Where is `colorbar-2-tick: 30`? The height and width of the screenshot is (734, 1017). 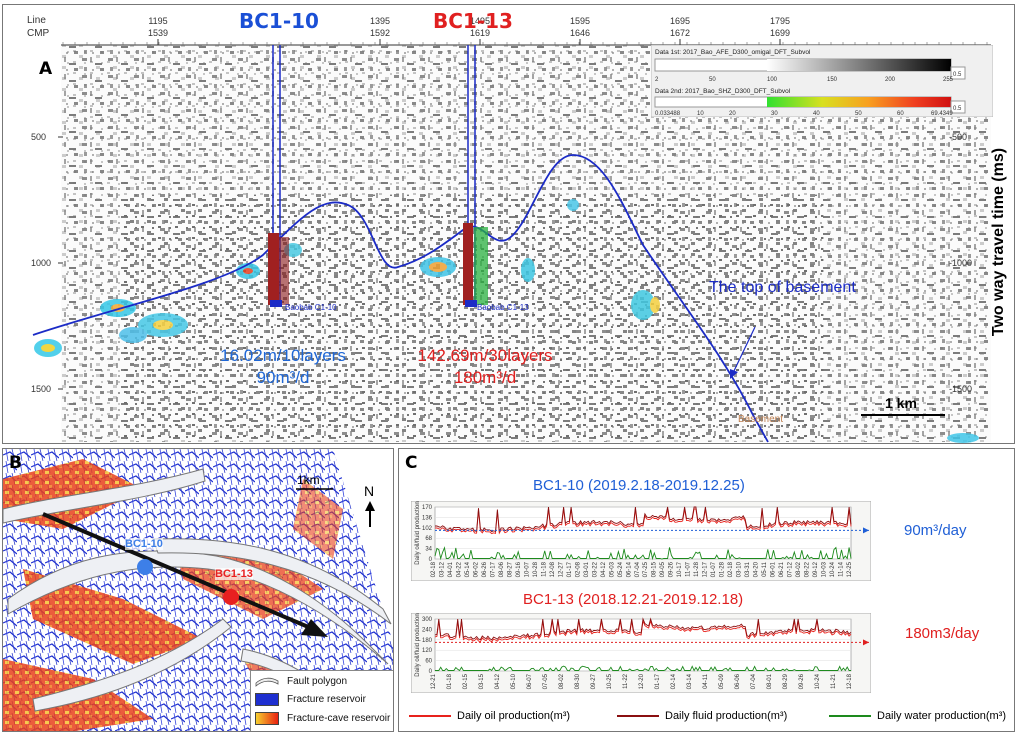
colorbar-2-tick: 30 is located at coordinates (774, 114).